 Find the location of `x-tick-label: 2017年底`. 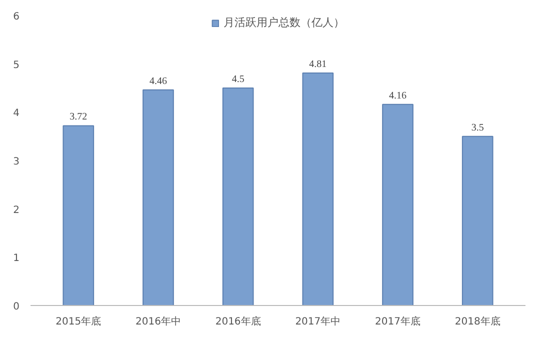

x-tick-label: 2017年底 is located at coordinates (397, 322).